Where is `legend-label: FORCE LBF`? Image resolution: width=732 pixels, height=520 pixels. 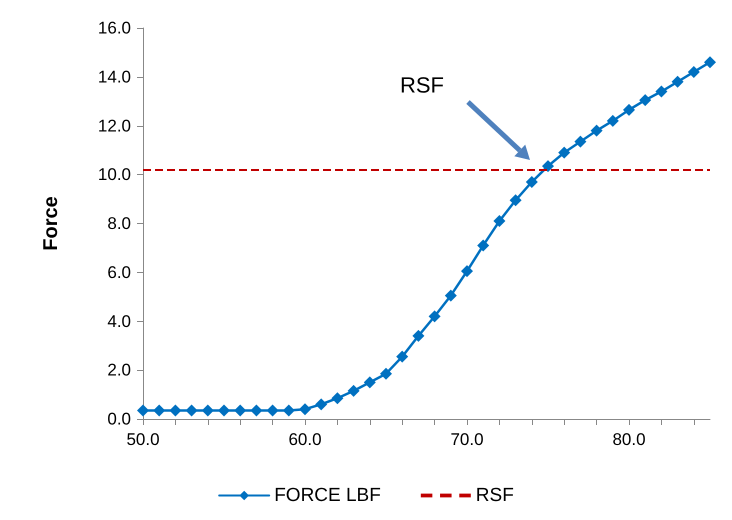
legend-label: FORCE LBF is located at coordinates (327, 495).